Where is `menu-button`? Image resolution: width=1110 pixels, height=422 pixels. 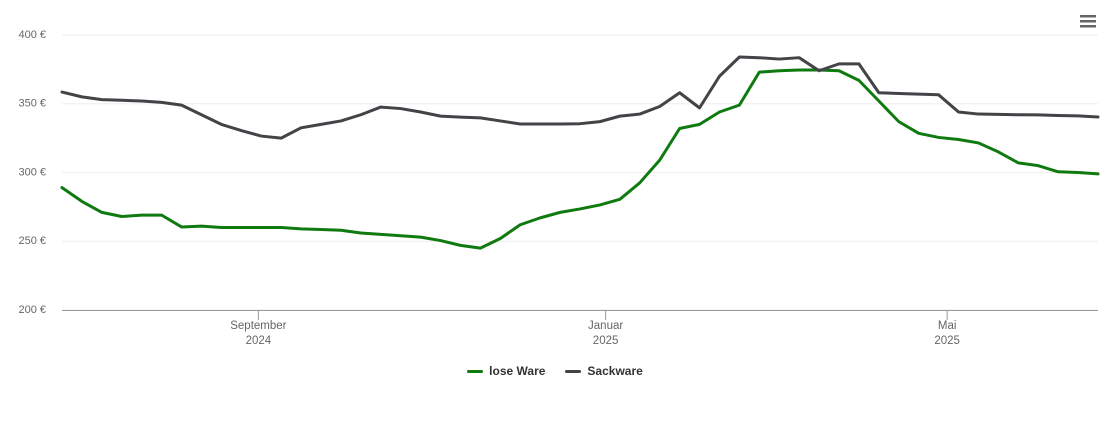
menu-button is located at coordinates (1088, 21).